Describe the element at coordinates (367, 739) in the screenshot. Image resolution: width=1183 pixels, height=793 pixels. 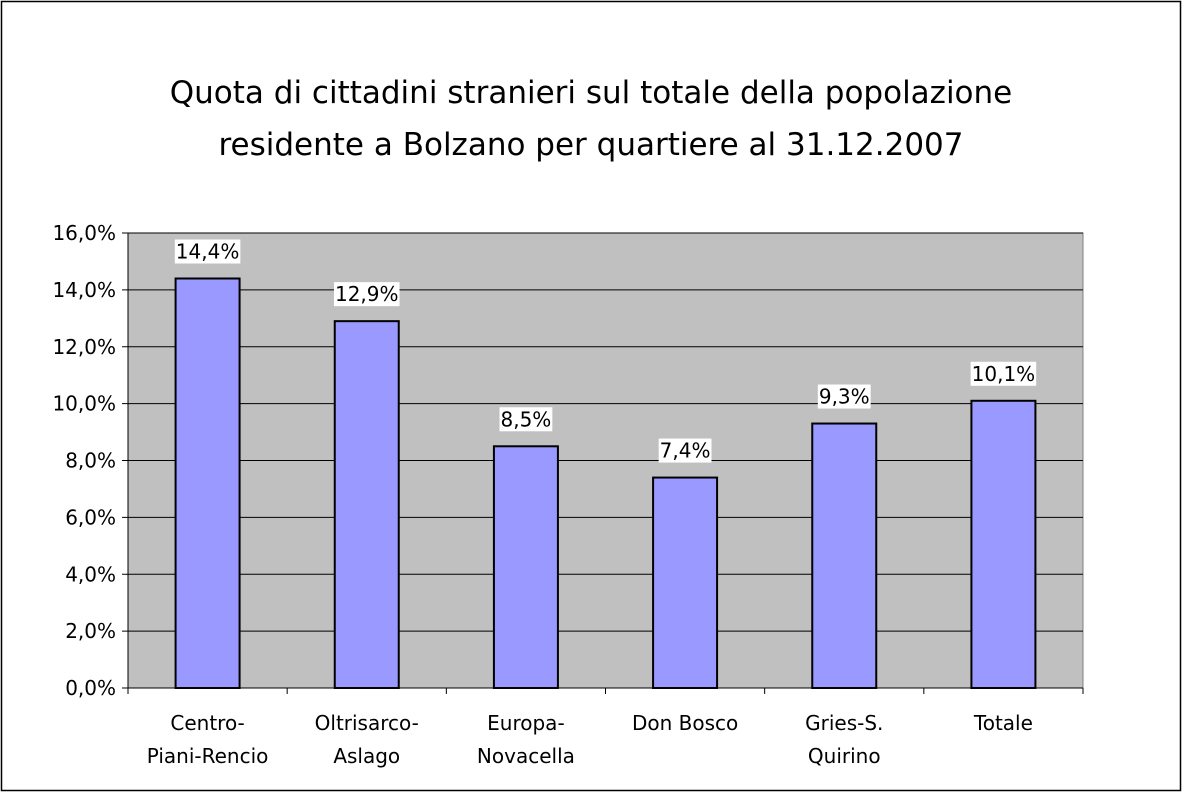
I see `x-tick-label: Oltrisarco-Aslago` at that location.